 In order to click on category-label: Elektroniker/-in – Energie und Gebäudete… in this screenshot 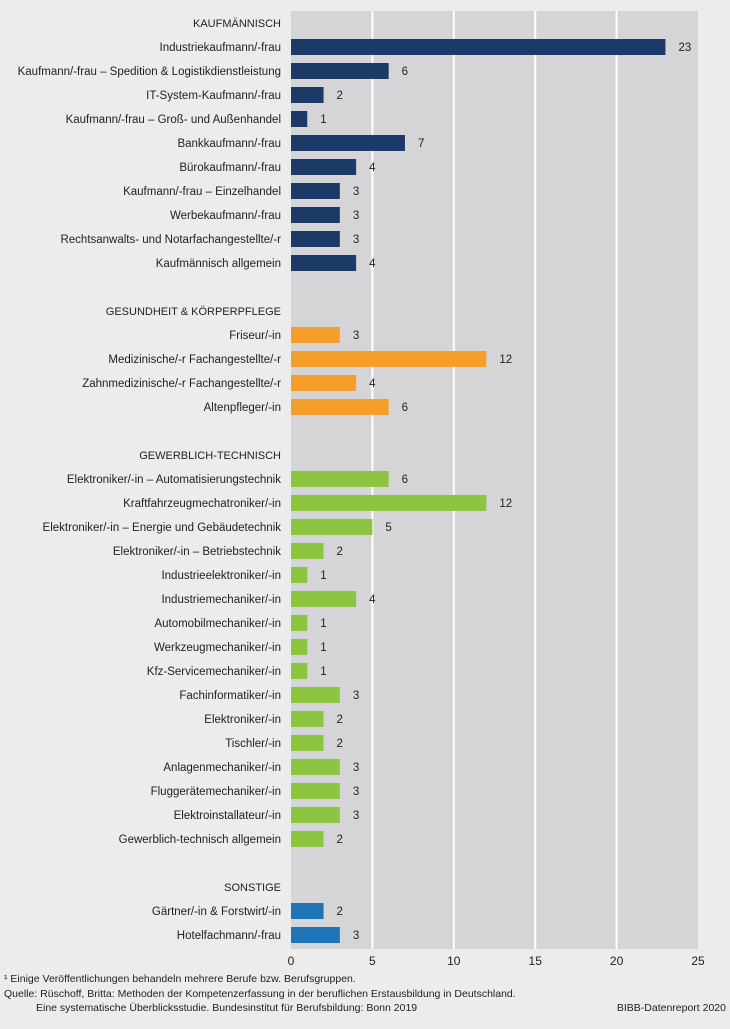, I will do `click(162, 528)`.